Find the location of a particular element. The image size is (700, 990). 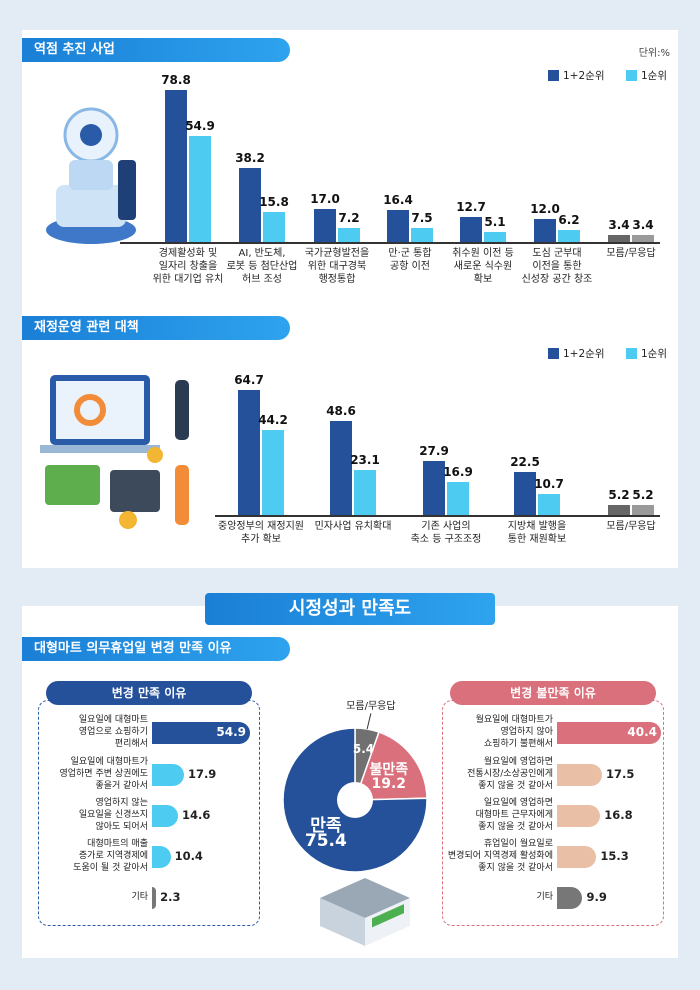

value-label: 5.1 is located at coordinates (495, 222).